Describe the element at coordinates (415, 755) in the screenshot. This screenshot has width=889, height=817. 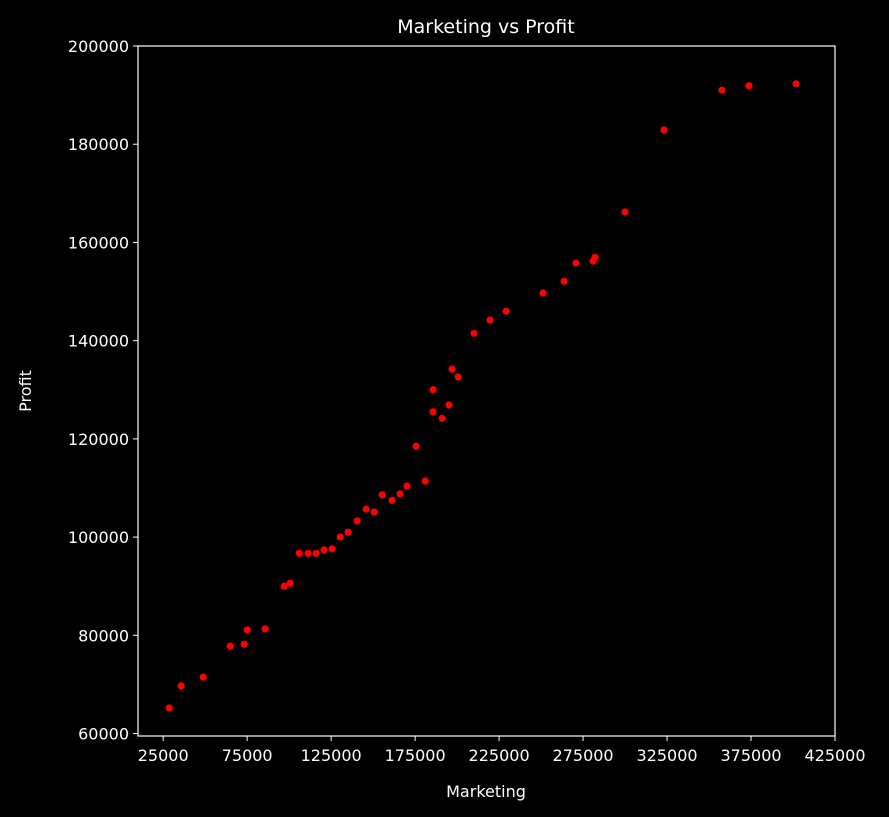
I see `x-tick-label: 175000` at that location.